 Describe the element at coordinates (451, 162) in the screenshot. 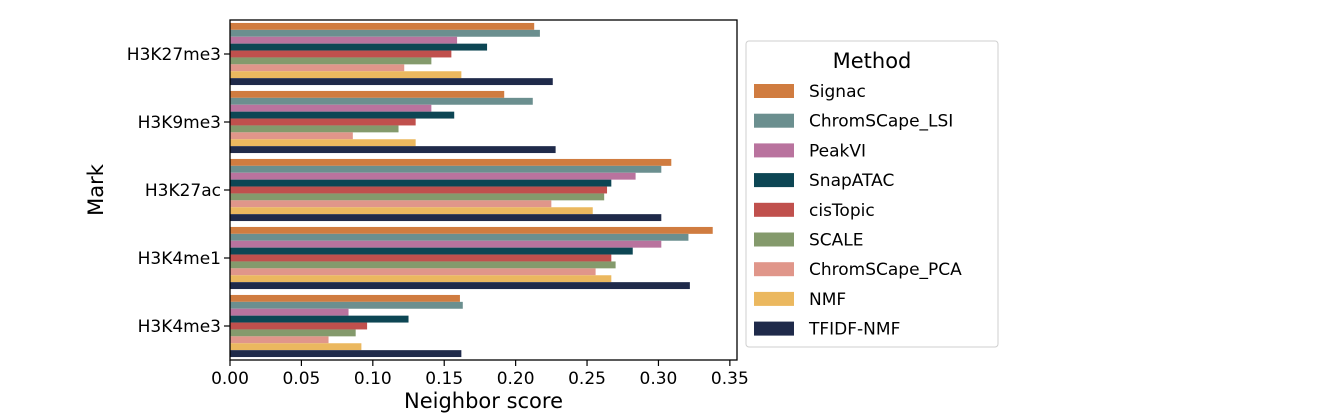

I see `bar-H3K27ac-Signac` at that location.